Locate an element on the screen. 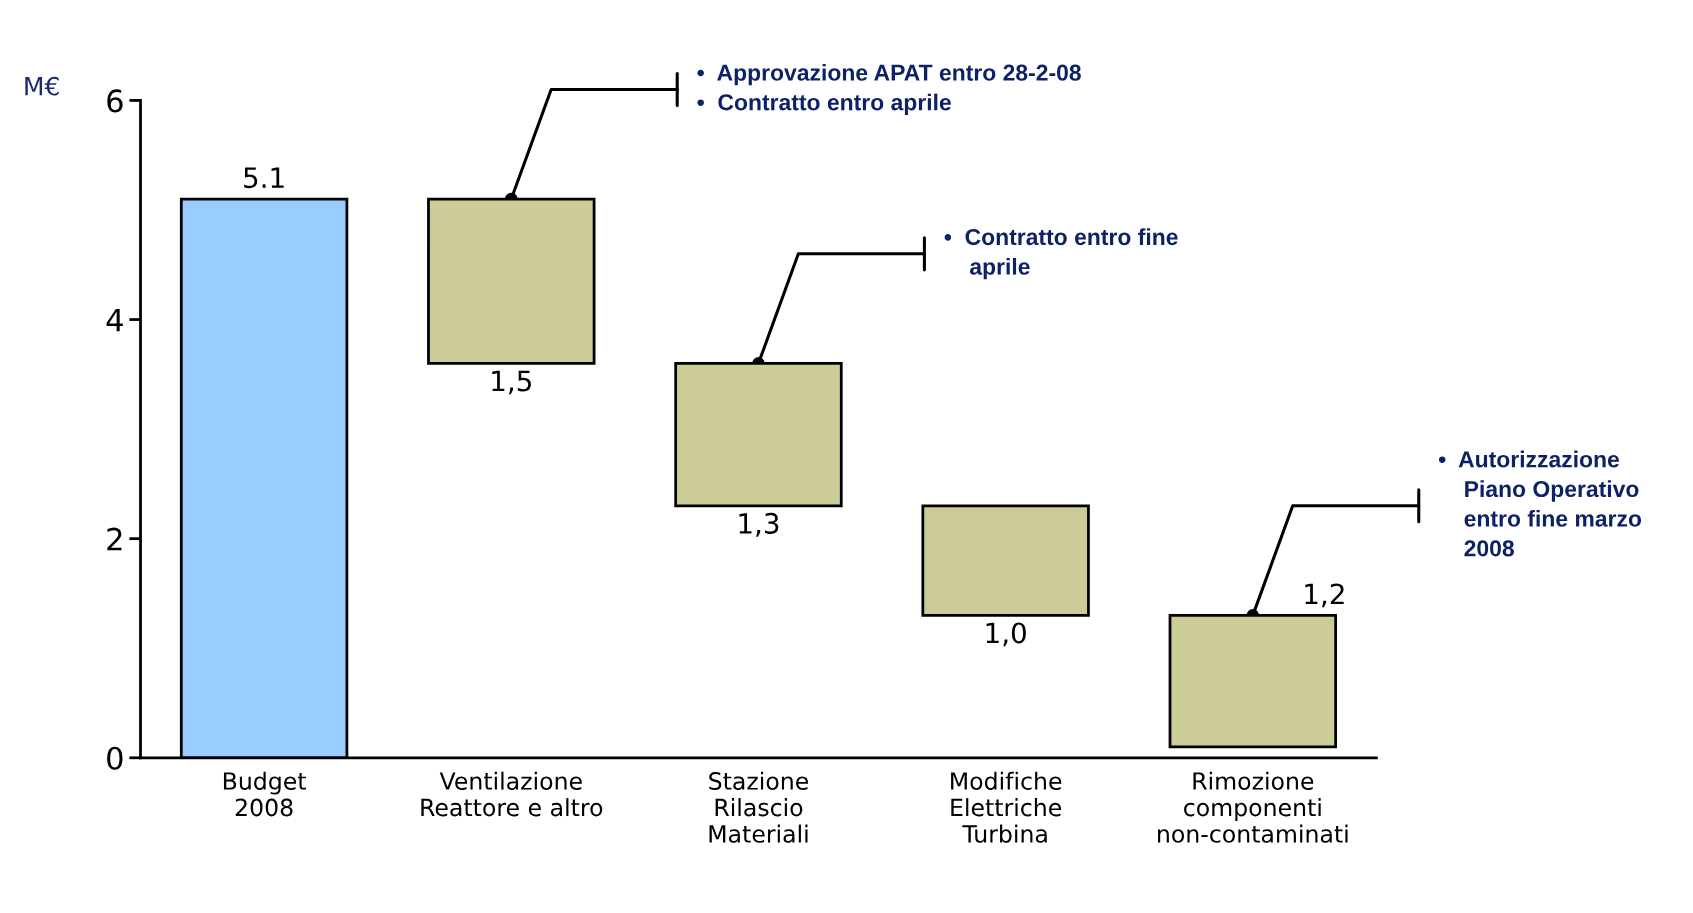 The height and width of the screenshot is (913, 1693). x-tick-label: Rimozione componenti non-contaminati is located at coordinates (1253, 807).